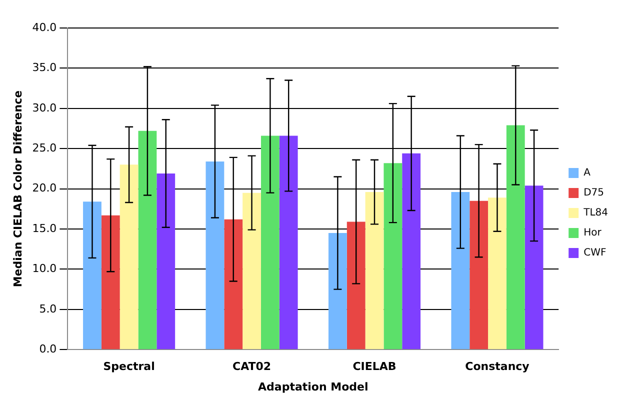  Describe the element at coordinates (252, 367) in the screenshot. I see `x-tick-label: CAT02` at that location.